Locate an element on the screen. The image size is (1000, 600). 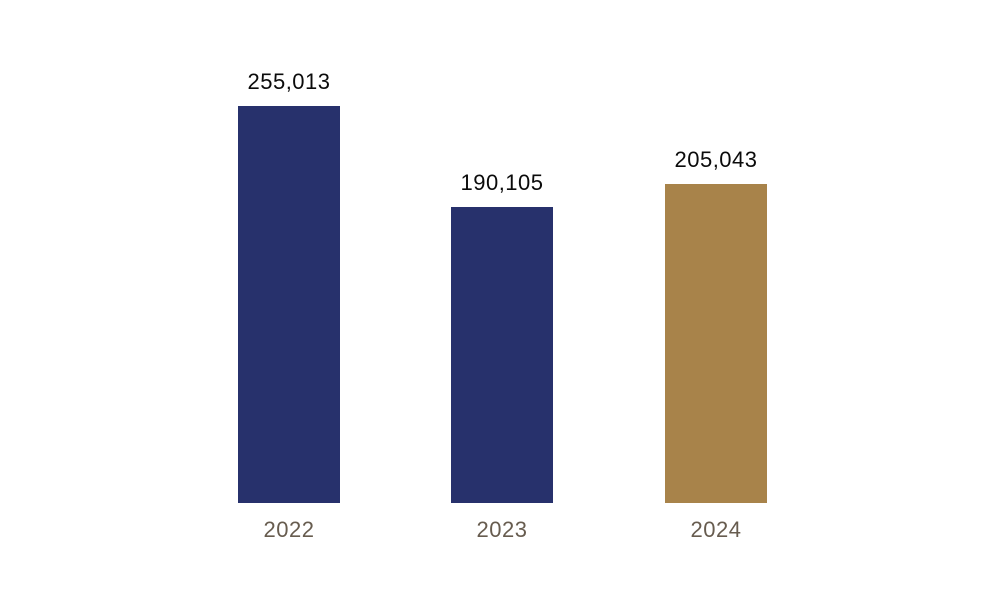
value-label-2024: 205,043 is located at coordinates (716, 159).